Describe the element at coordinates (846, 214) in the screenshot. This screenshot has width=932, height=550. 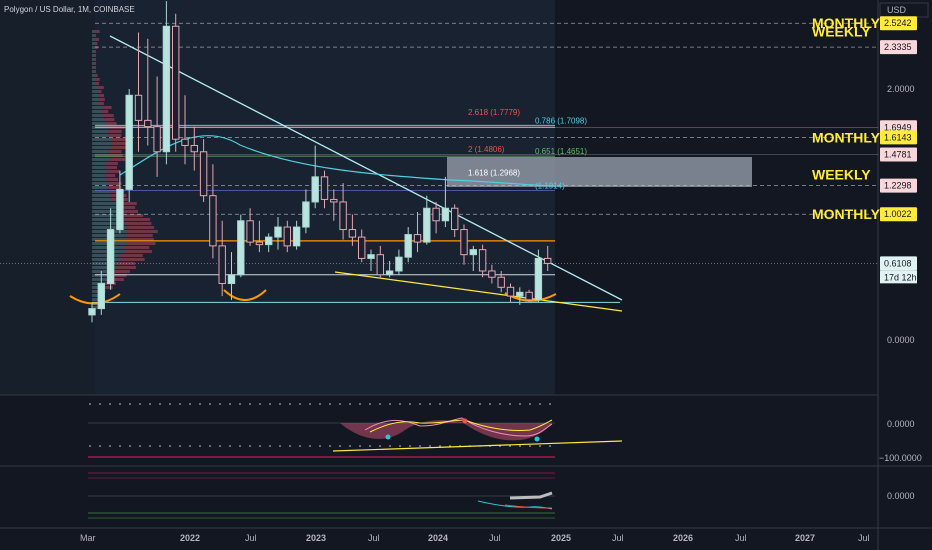
I see `level-label: MONTHLY` at that location.